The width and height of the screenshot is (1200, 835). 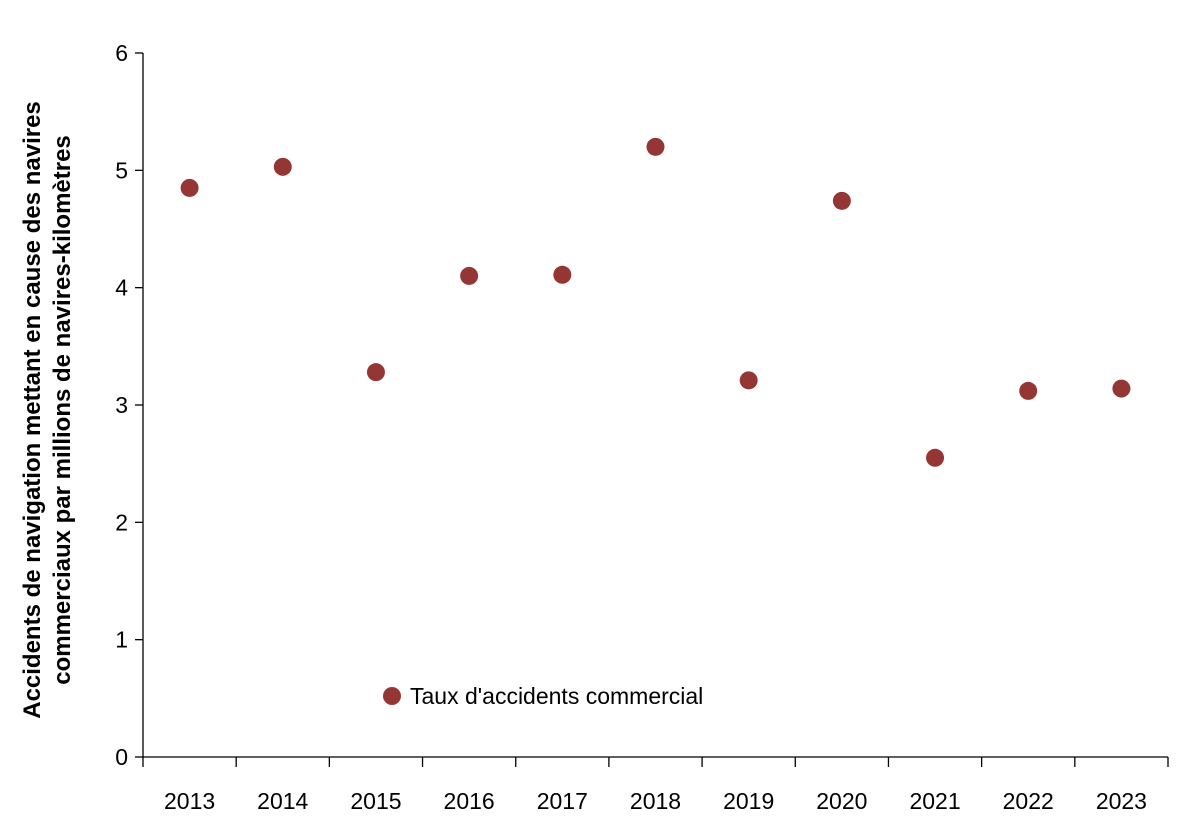 What do you see at coordinates (121, 757) in the screenshot?
I see `y-tick-label: 0` at bounding box center [121, 757].